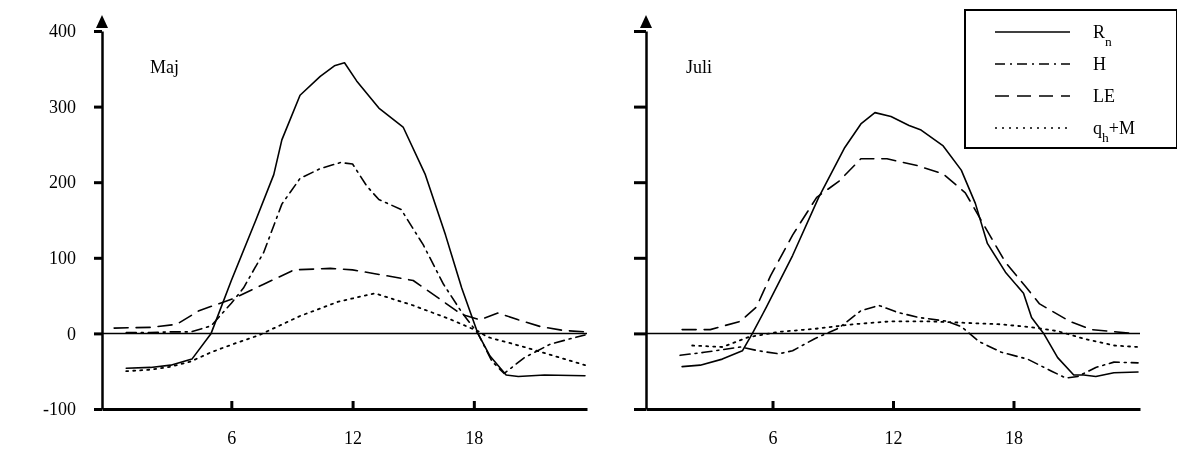 This screenshot has height=450, width=1177. What do you see at coordinates (164, 67) in the screenshot?
I see `text: Maj` at bounding box center [164, 67].